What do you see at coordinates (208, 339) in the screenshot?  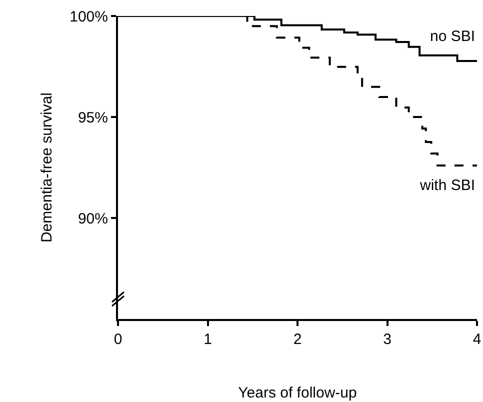 I see `x-tick-label: 1` at bounding box center [208, 339].